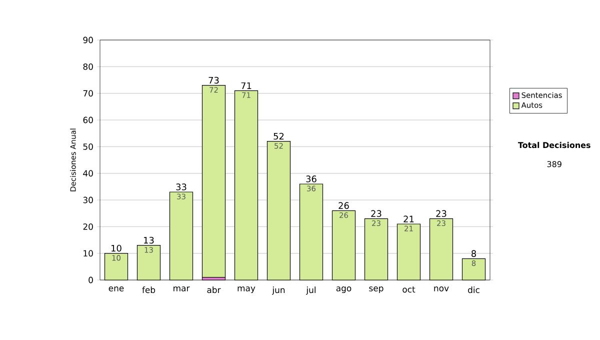 The height and width of the screenshot is (340, 600). What do you see at coordinates (88, 173) in the screenshot?
I see `y-tick-label: 40` at bounding box center [88, 173].